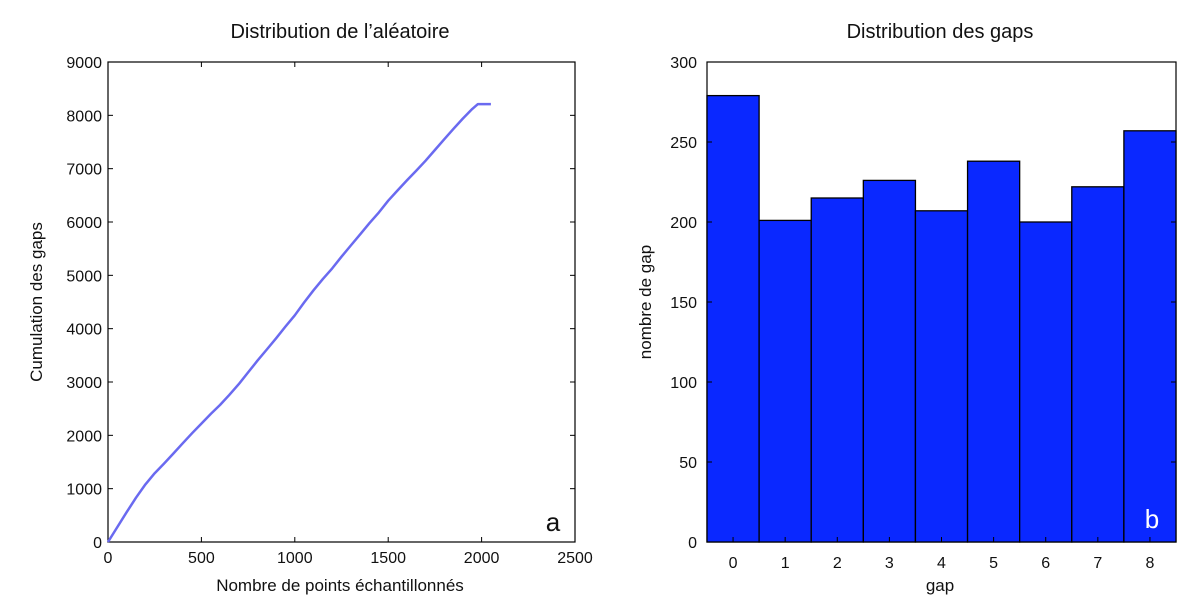 The width and height of the screenshot is (1204, 599). What do you see at coordinates (482, 558) in the screenshot?
I see `x-tick-label: 2000` at bounding box center [482, 558].